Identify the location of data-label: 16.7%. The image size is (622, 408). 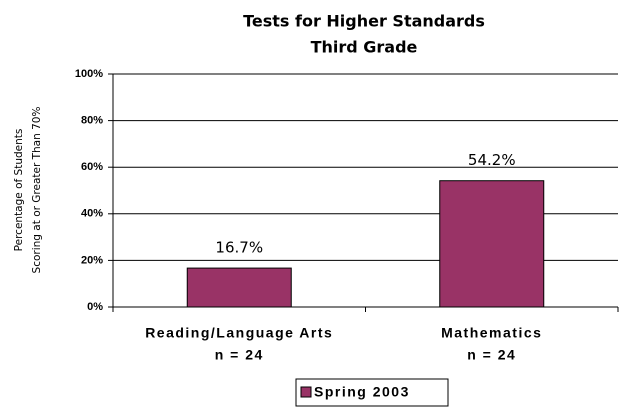
(239, 248).